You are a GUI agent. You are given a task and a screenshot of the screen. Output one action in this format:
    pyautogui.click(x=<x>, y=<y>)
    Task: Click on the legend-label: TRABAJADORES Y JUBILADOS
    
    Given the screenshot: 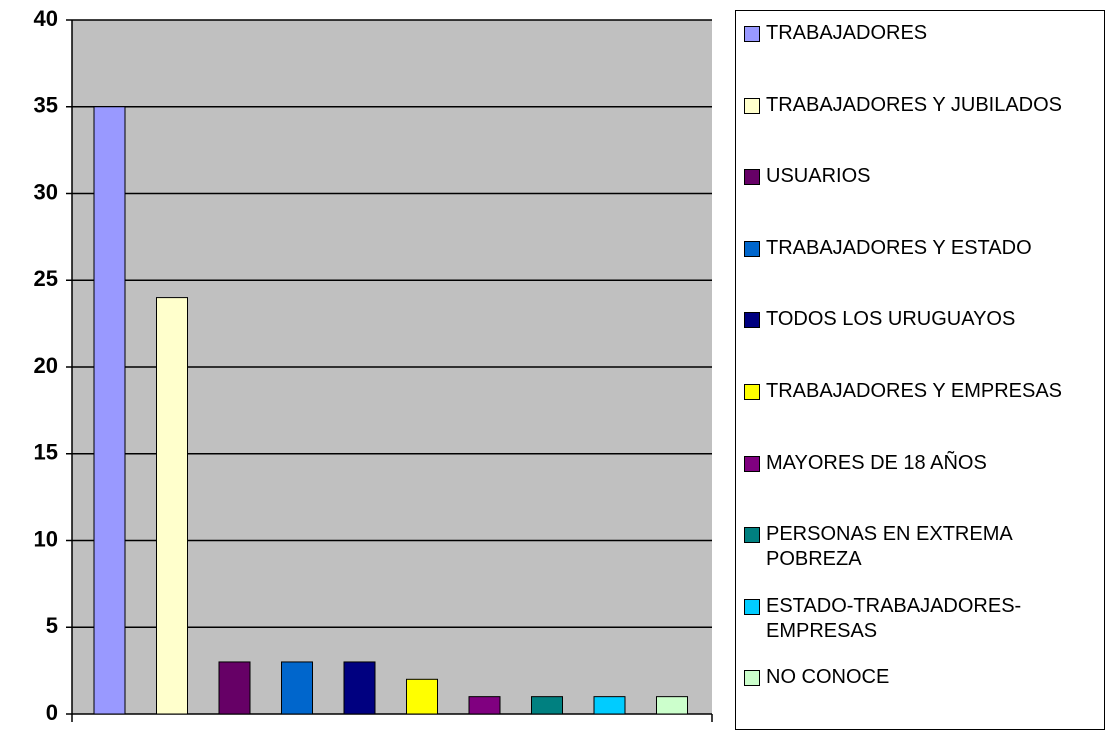 What is the action you would take?
    pyautogui.click(x=914, y=104)
    